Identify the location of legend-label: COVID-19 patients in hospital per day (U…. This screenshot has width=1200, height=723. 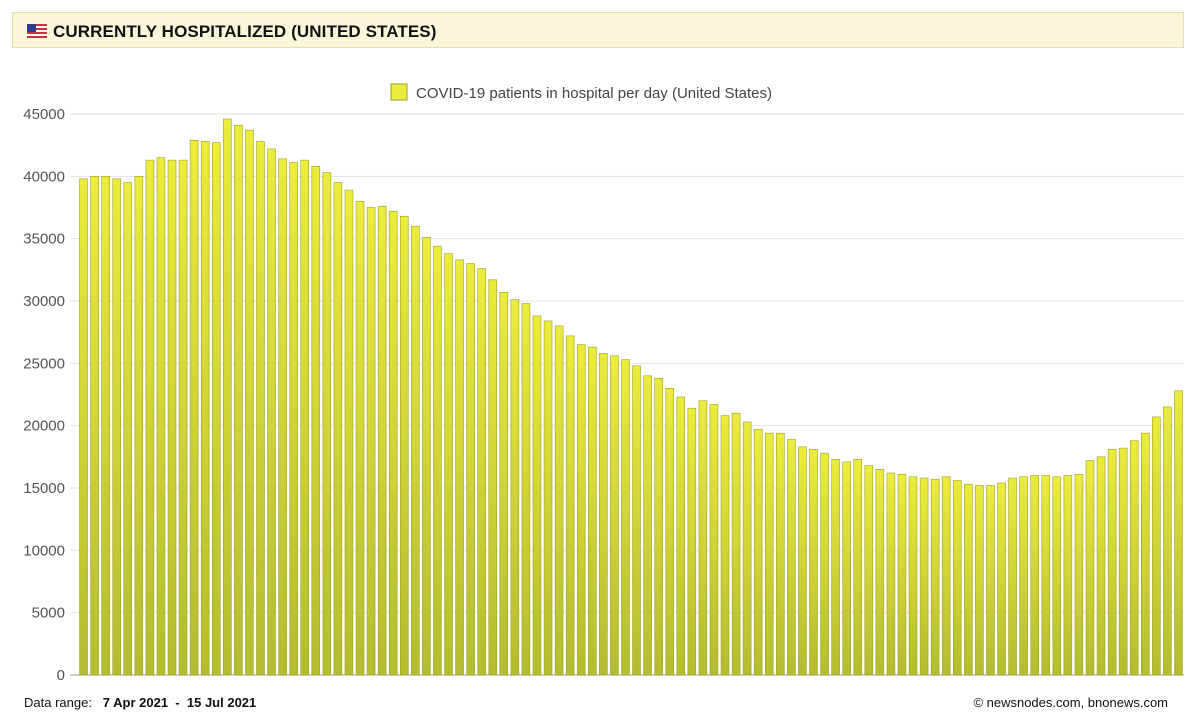
(594, 93).